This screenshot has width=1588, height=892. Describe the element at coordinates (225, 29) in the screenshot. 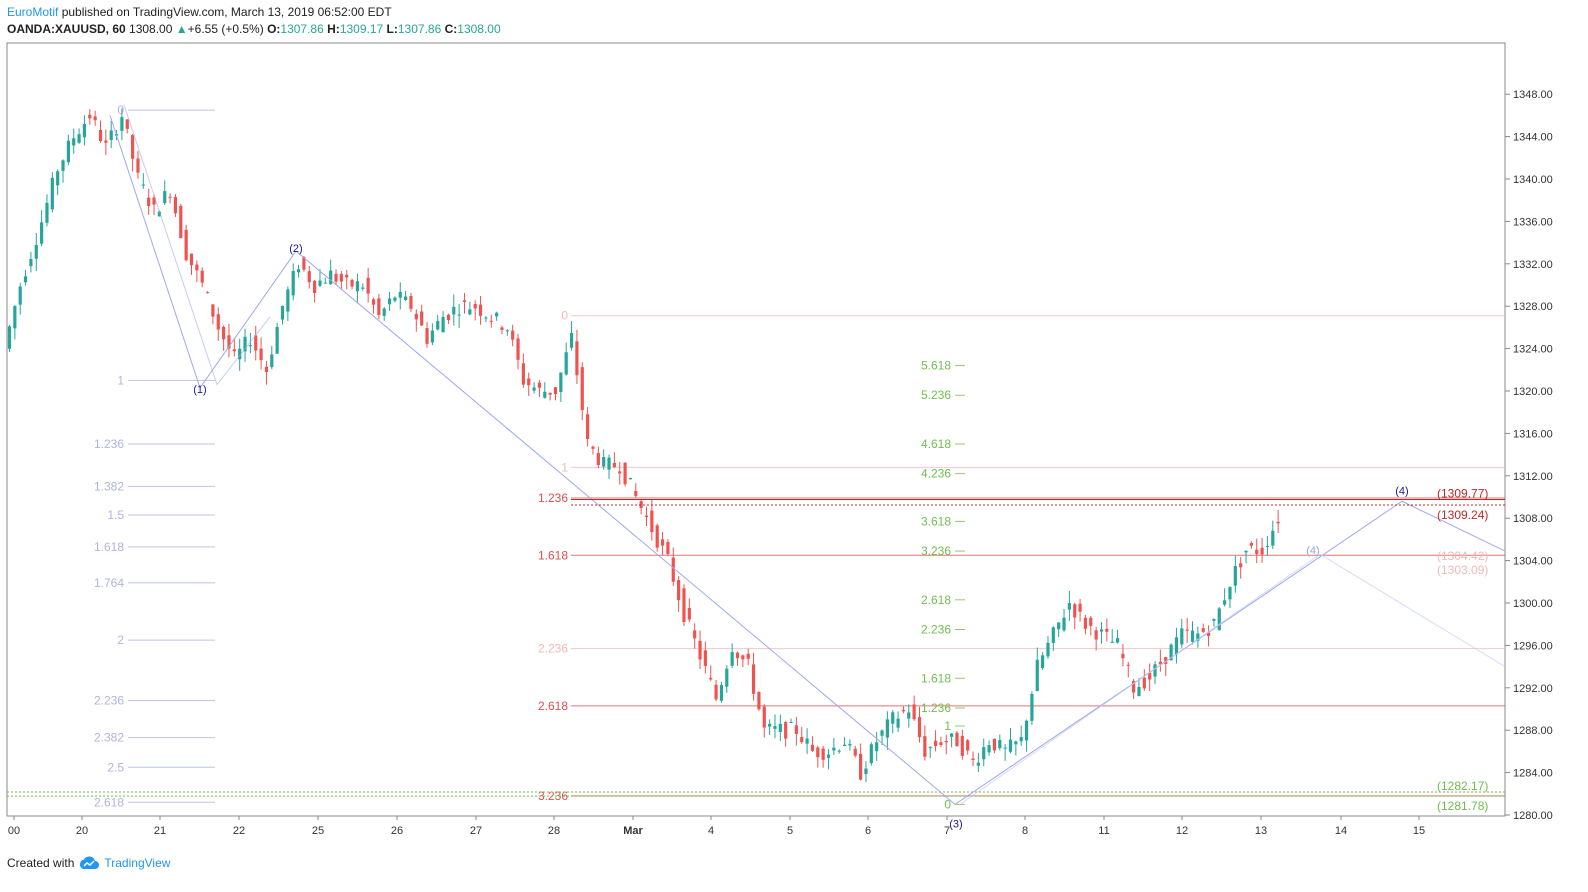

I see `price-change: +6.55 (+0.5%)` at that location.